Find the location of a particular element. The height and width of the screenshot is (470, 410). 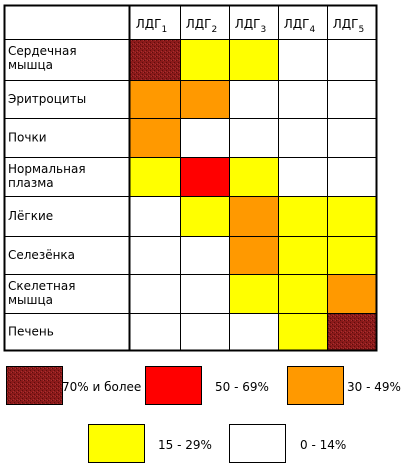

cell-row3-col2 is located at coordinates (204, 137).